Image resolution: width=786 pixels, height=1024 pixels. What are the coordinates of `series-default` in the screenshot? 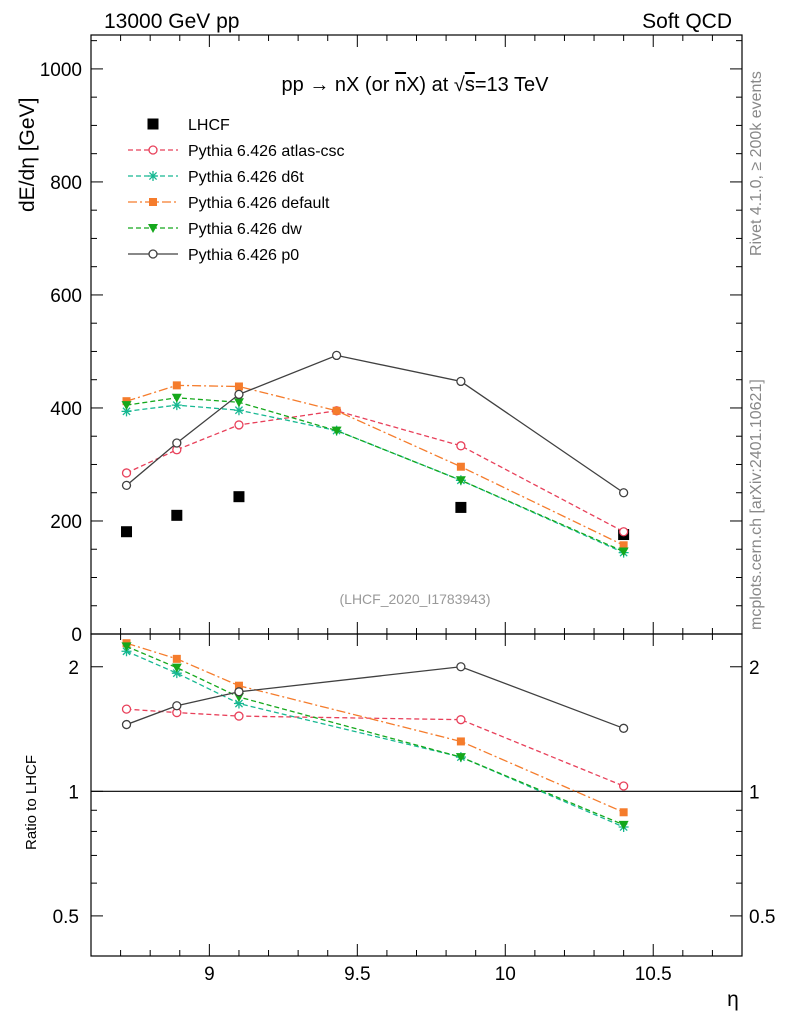 It's located at (375, 728).